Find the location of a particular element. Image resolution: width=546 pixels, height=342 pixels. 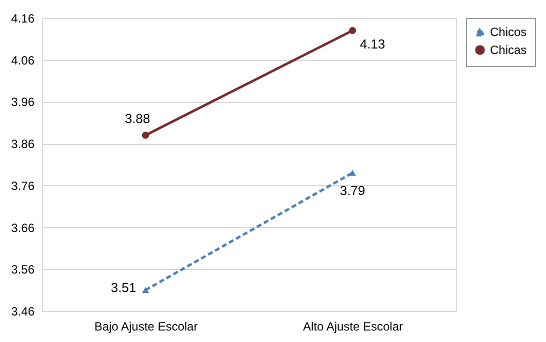

y-tick-label: 3.86 is located at coordinates (23, 144).